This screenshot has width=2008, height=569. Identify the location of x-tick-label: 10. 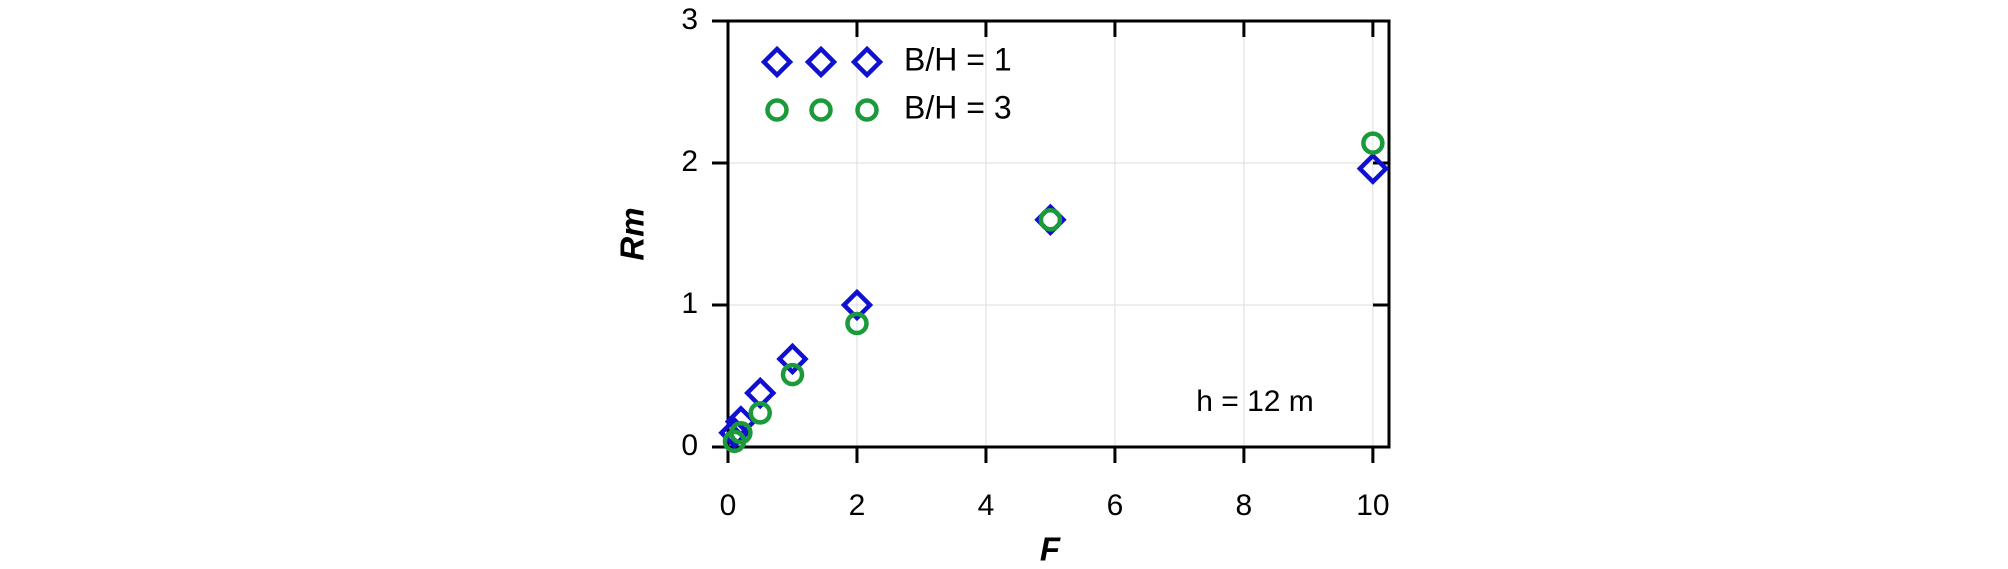
(1372, 505).